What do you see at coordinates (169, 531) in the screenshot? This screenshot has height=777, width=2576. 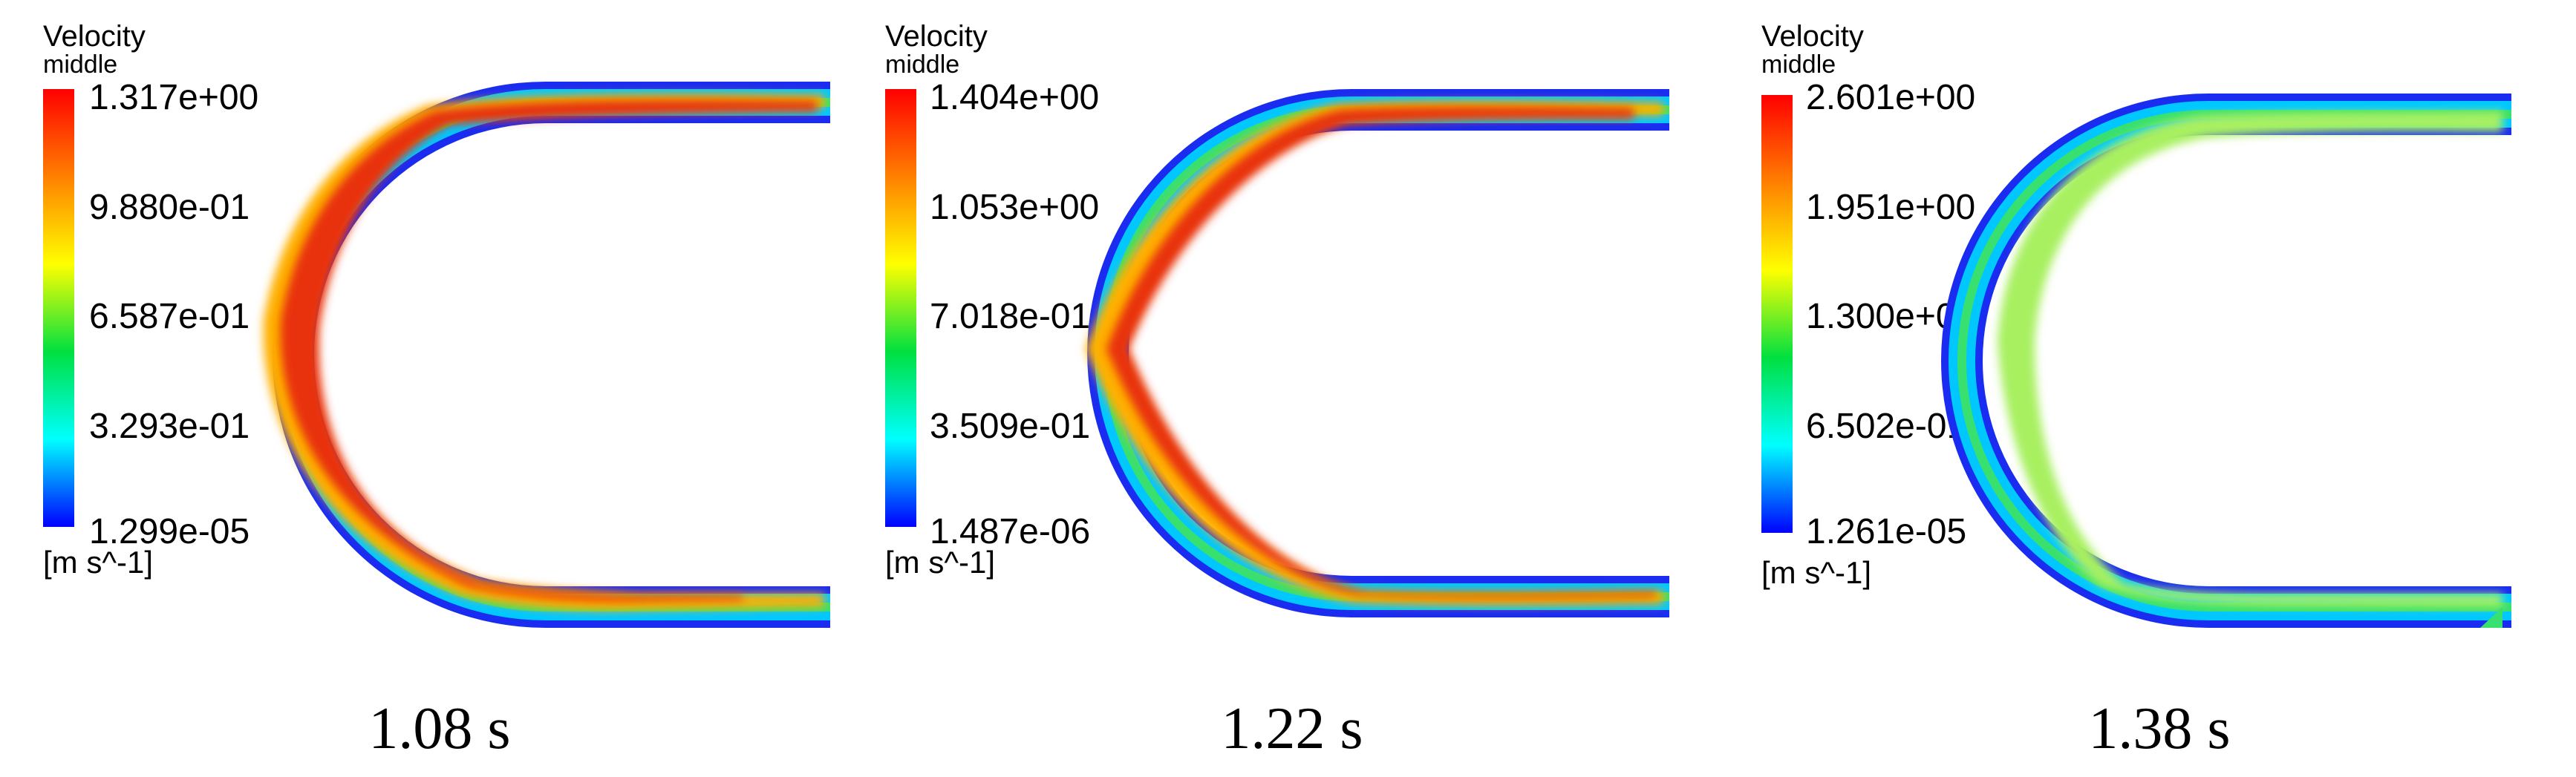 I see `tick-label: 1.299e-05` at bounding box center [169, 531].